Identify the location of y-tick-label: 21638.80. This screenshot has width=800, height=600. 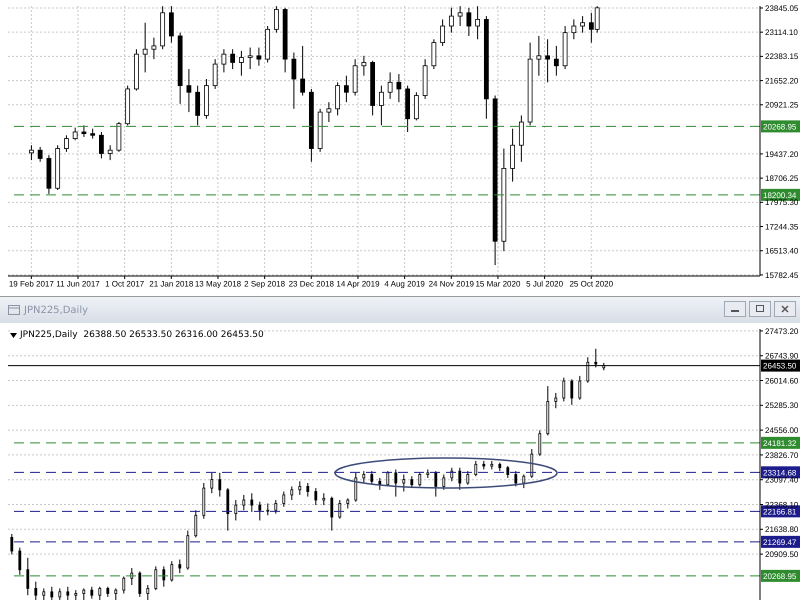
(782, 529).